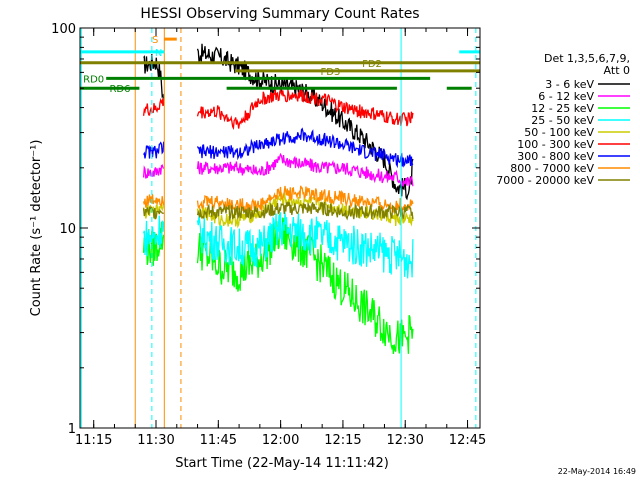  I want to click on x-tick-label-3: 12:00, so click(280, 440).